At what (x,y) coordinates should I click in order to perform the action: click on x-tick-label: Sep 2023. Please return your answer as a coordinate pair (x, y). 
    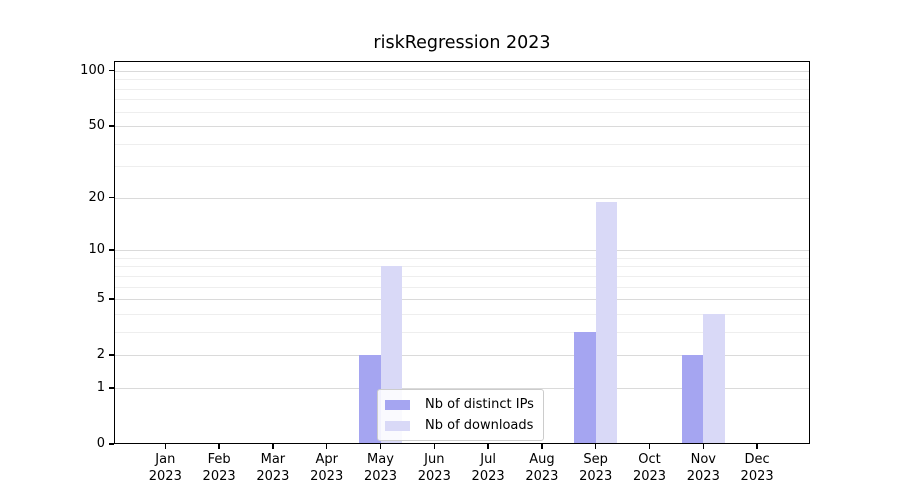
    Looking at the image, I should click on (596, 468).